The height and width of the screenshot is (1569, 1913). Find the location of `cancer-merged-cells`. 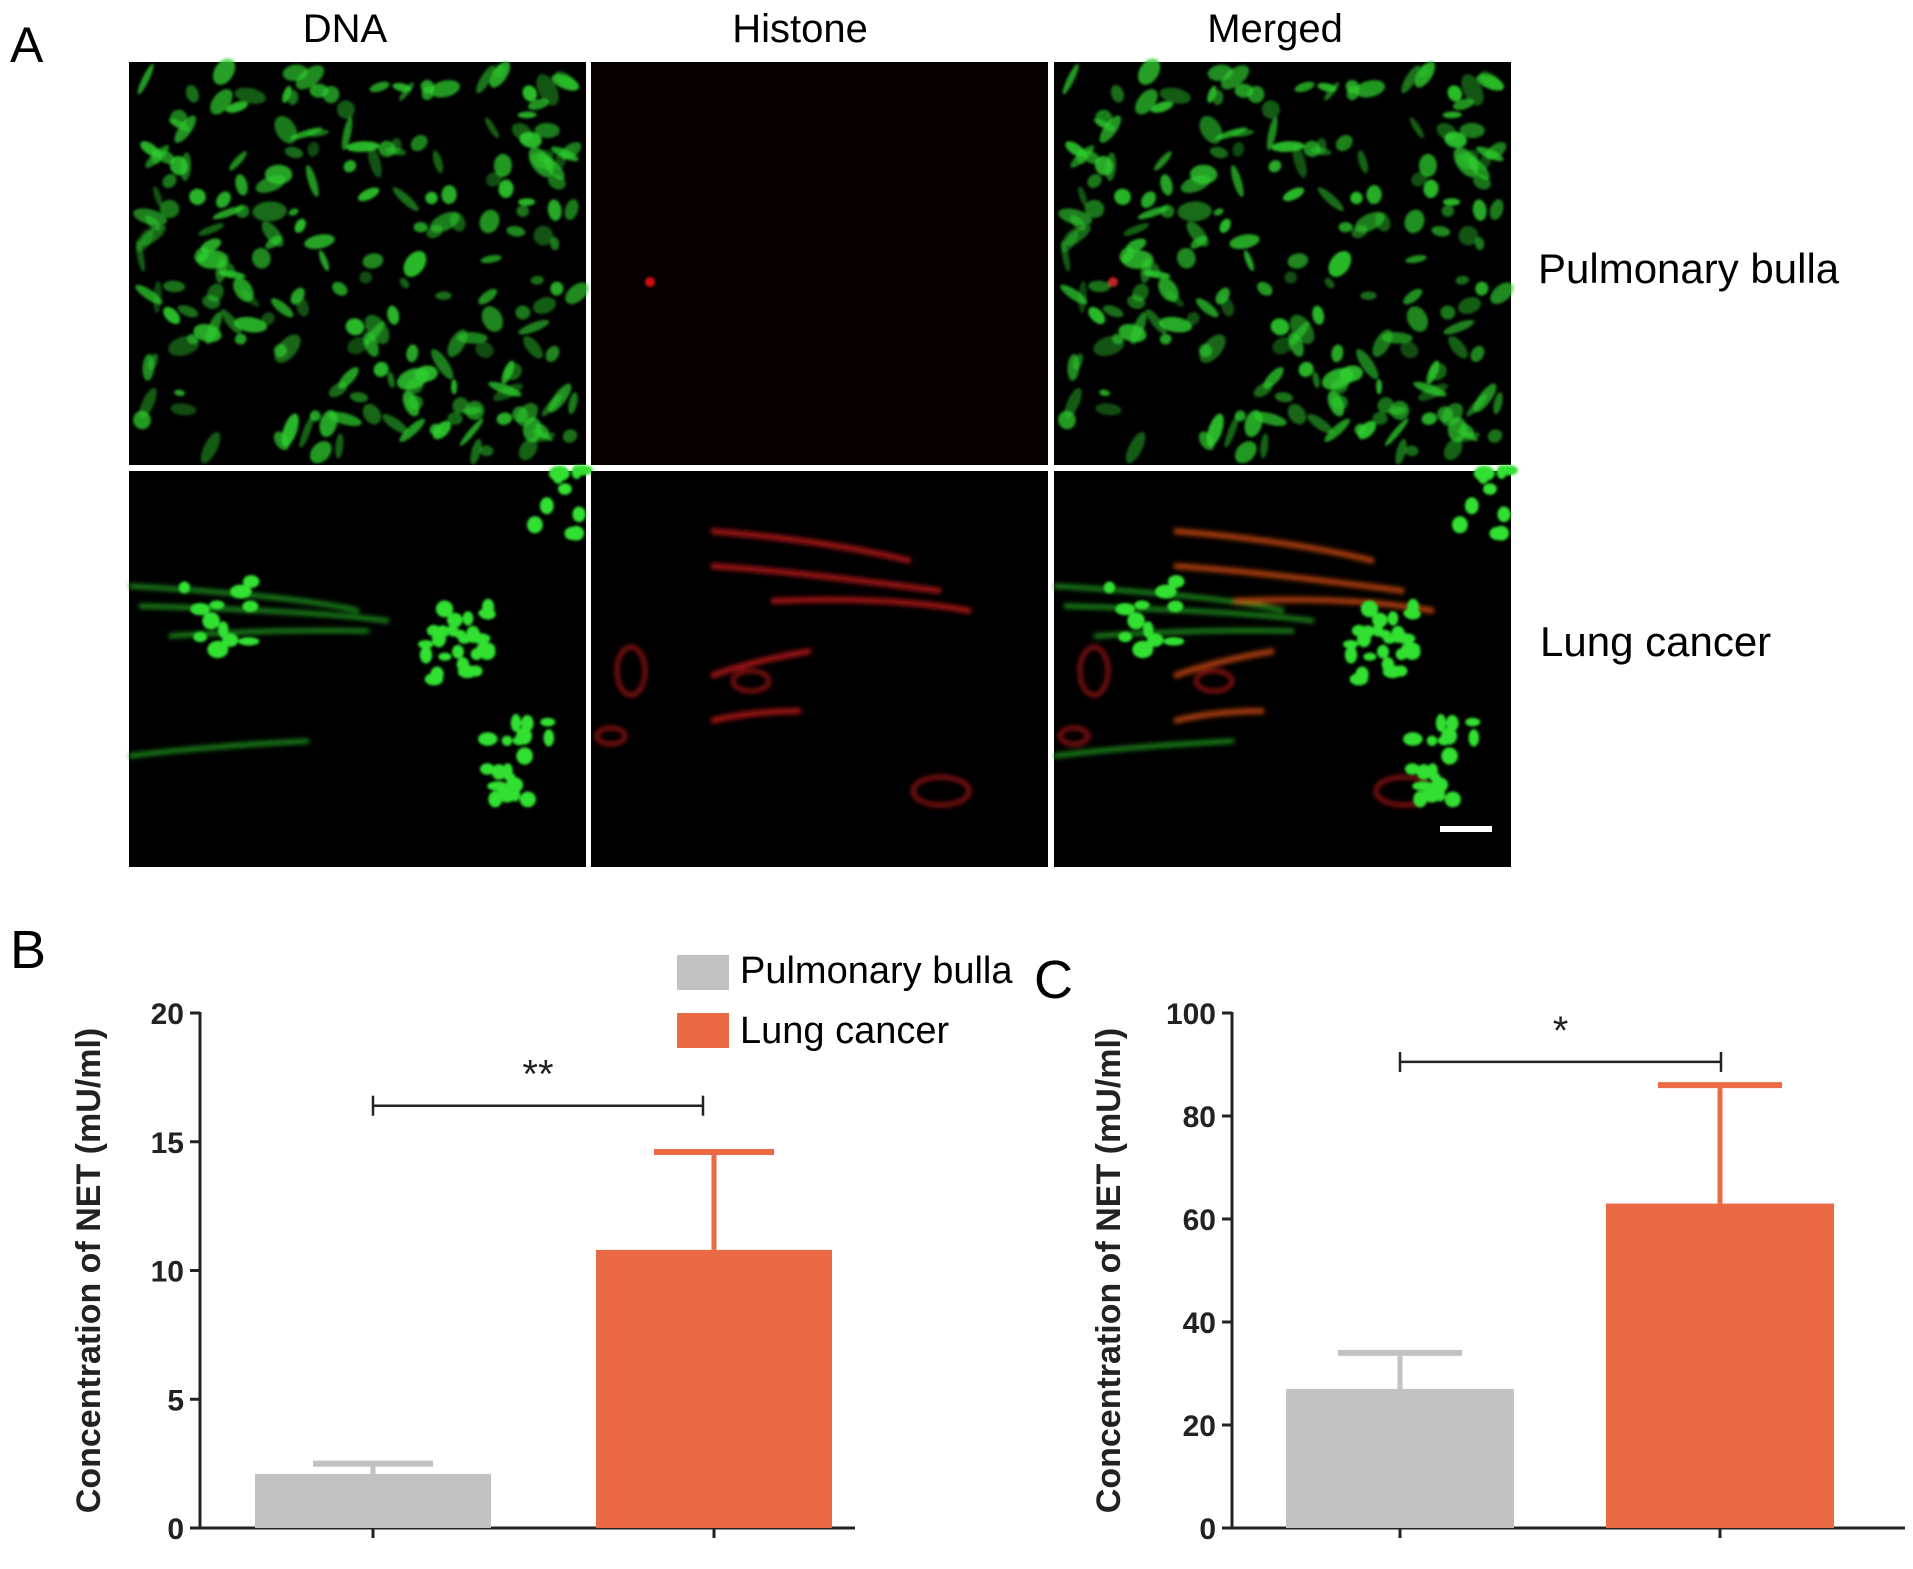

cancer-merged-cells is located at coordinates (1285, 636).